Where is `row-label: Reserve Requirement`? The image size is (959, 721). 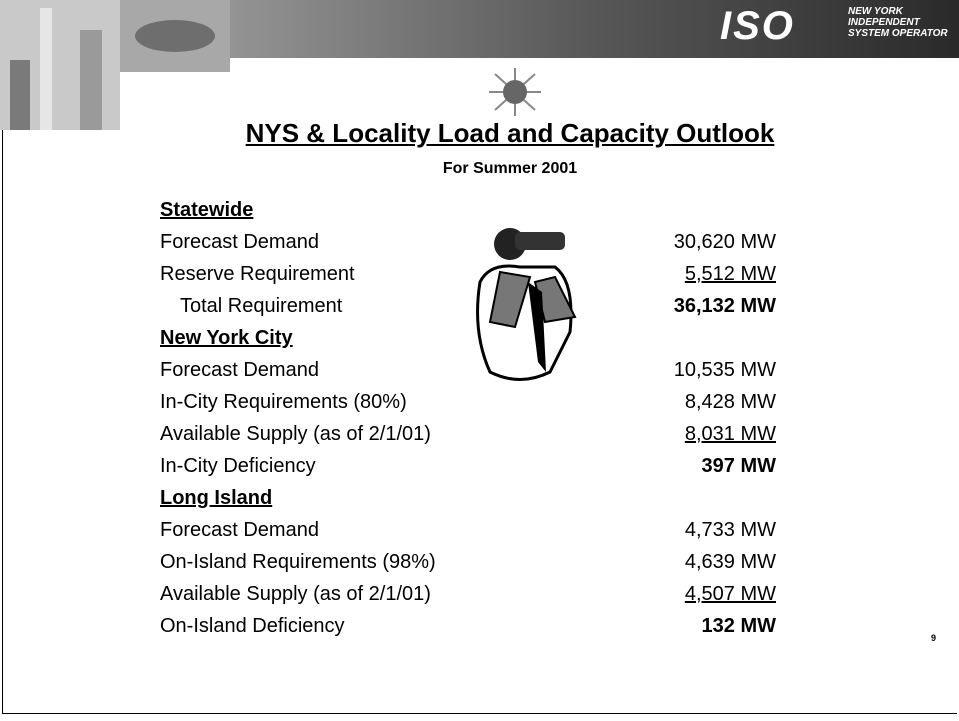 row-label: Reserve Requirement is located at coordinates (257, 274).